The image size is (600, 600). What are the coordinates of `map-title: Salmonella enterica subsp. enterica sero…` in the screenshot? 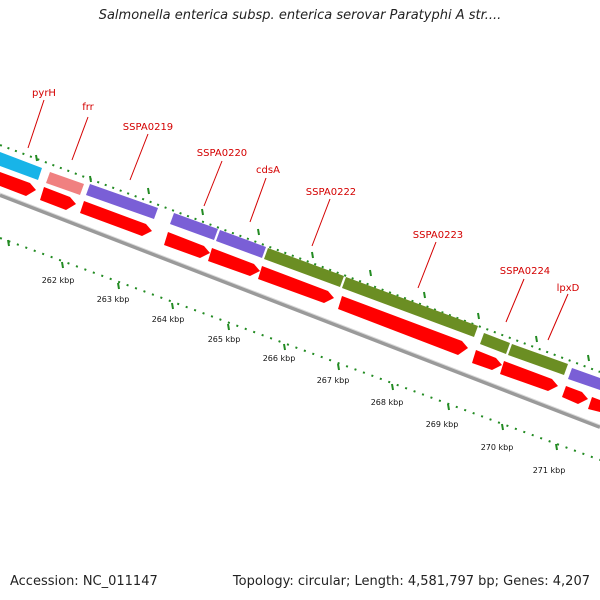 It's located at (300, 15).